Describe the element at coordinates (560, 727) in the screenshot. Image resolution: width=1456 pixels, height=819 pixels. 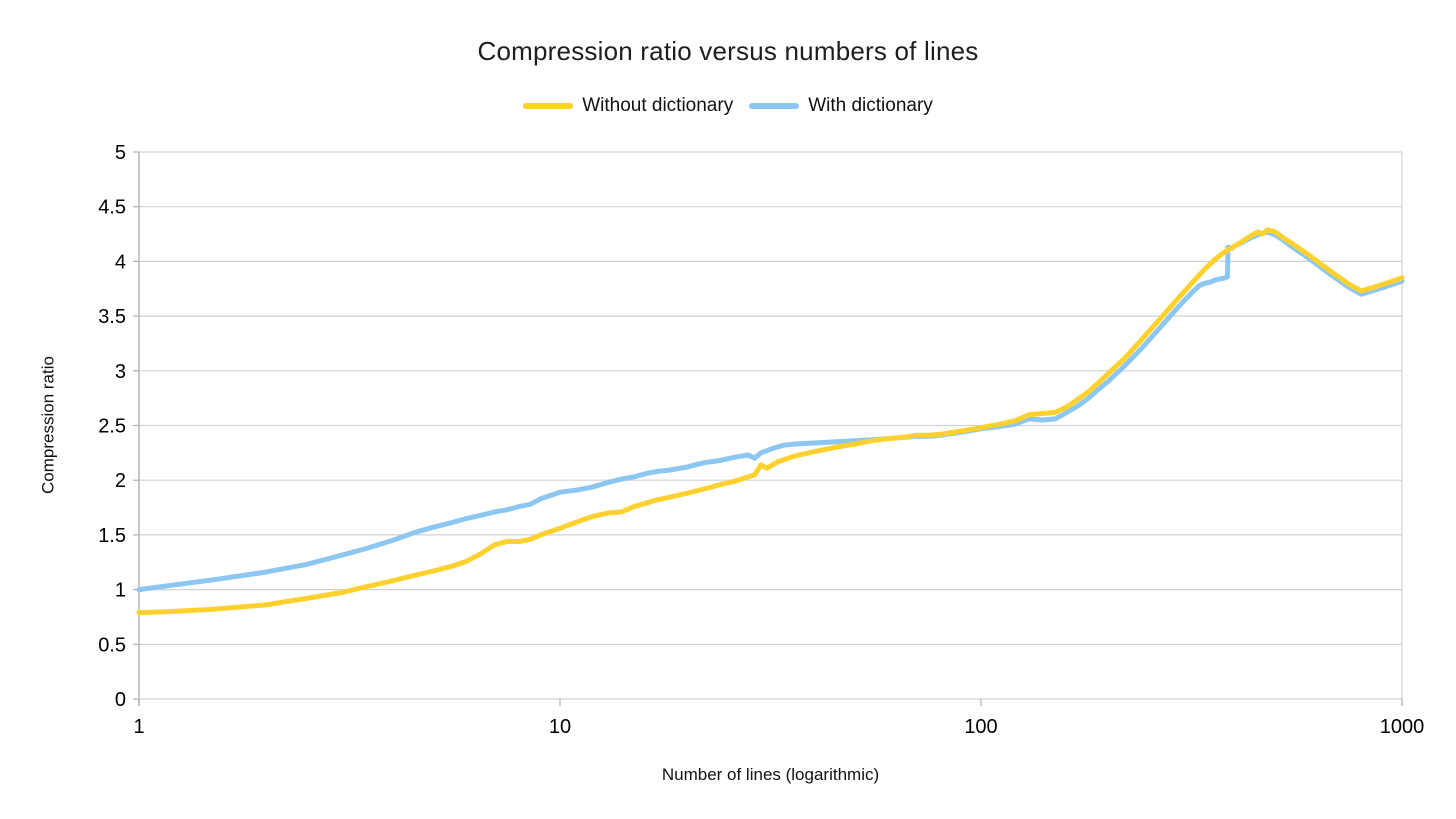
I see `x-tick-label: 10` at that location.